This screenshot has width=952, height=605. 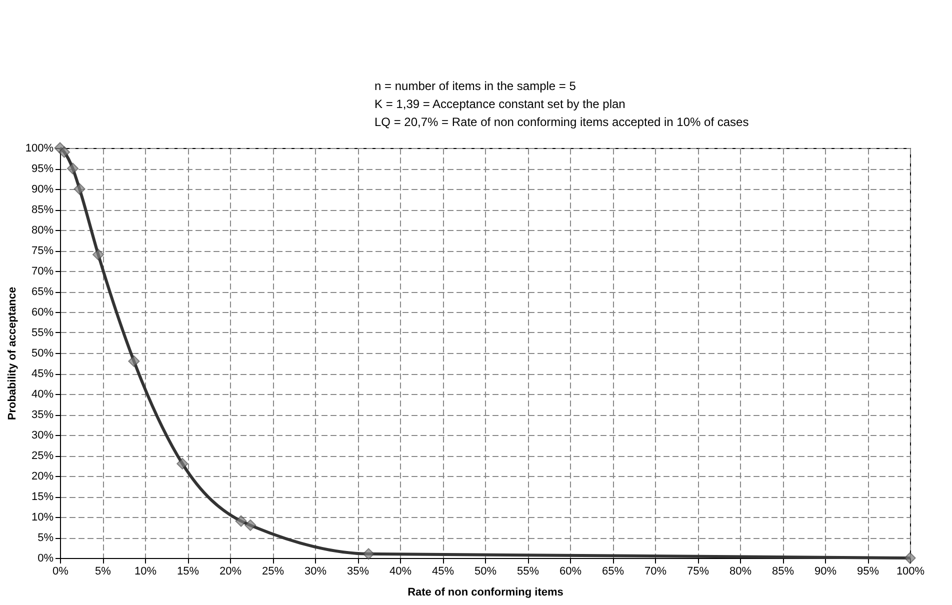 I want to click on x-tick-label: 45%, so click(x=443, y=572).